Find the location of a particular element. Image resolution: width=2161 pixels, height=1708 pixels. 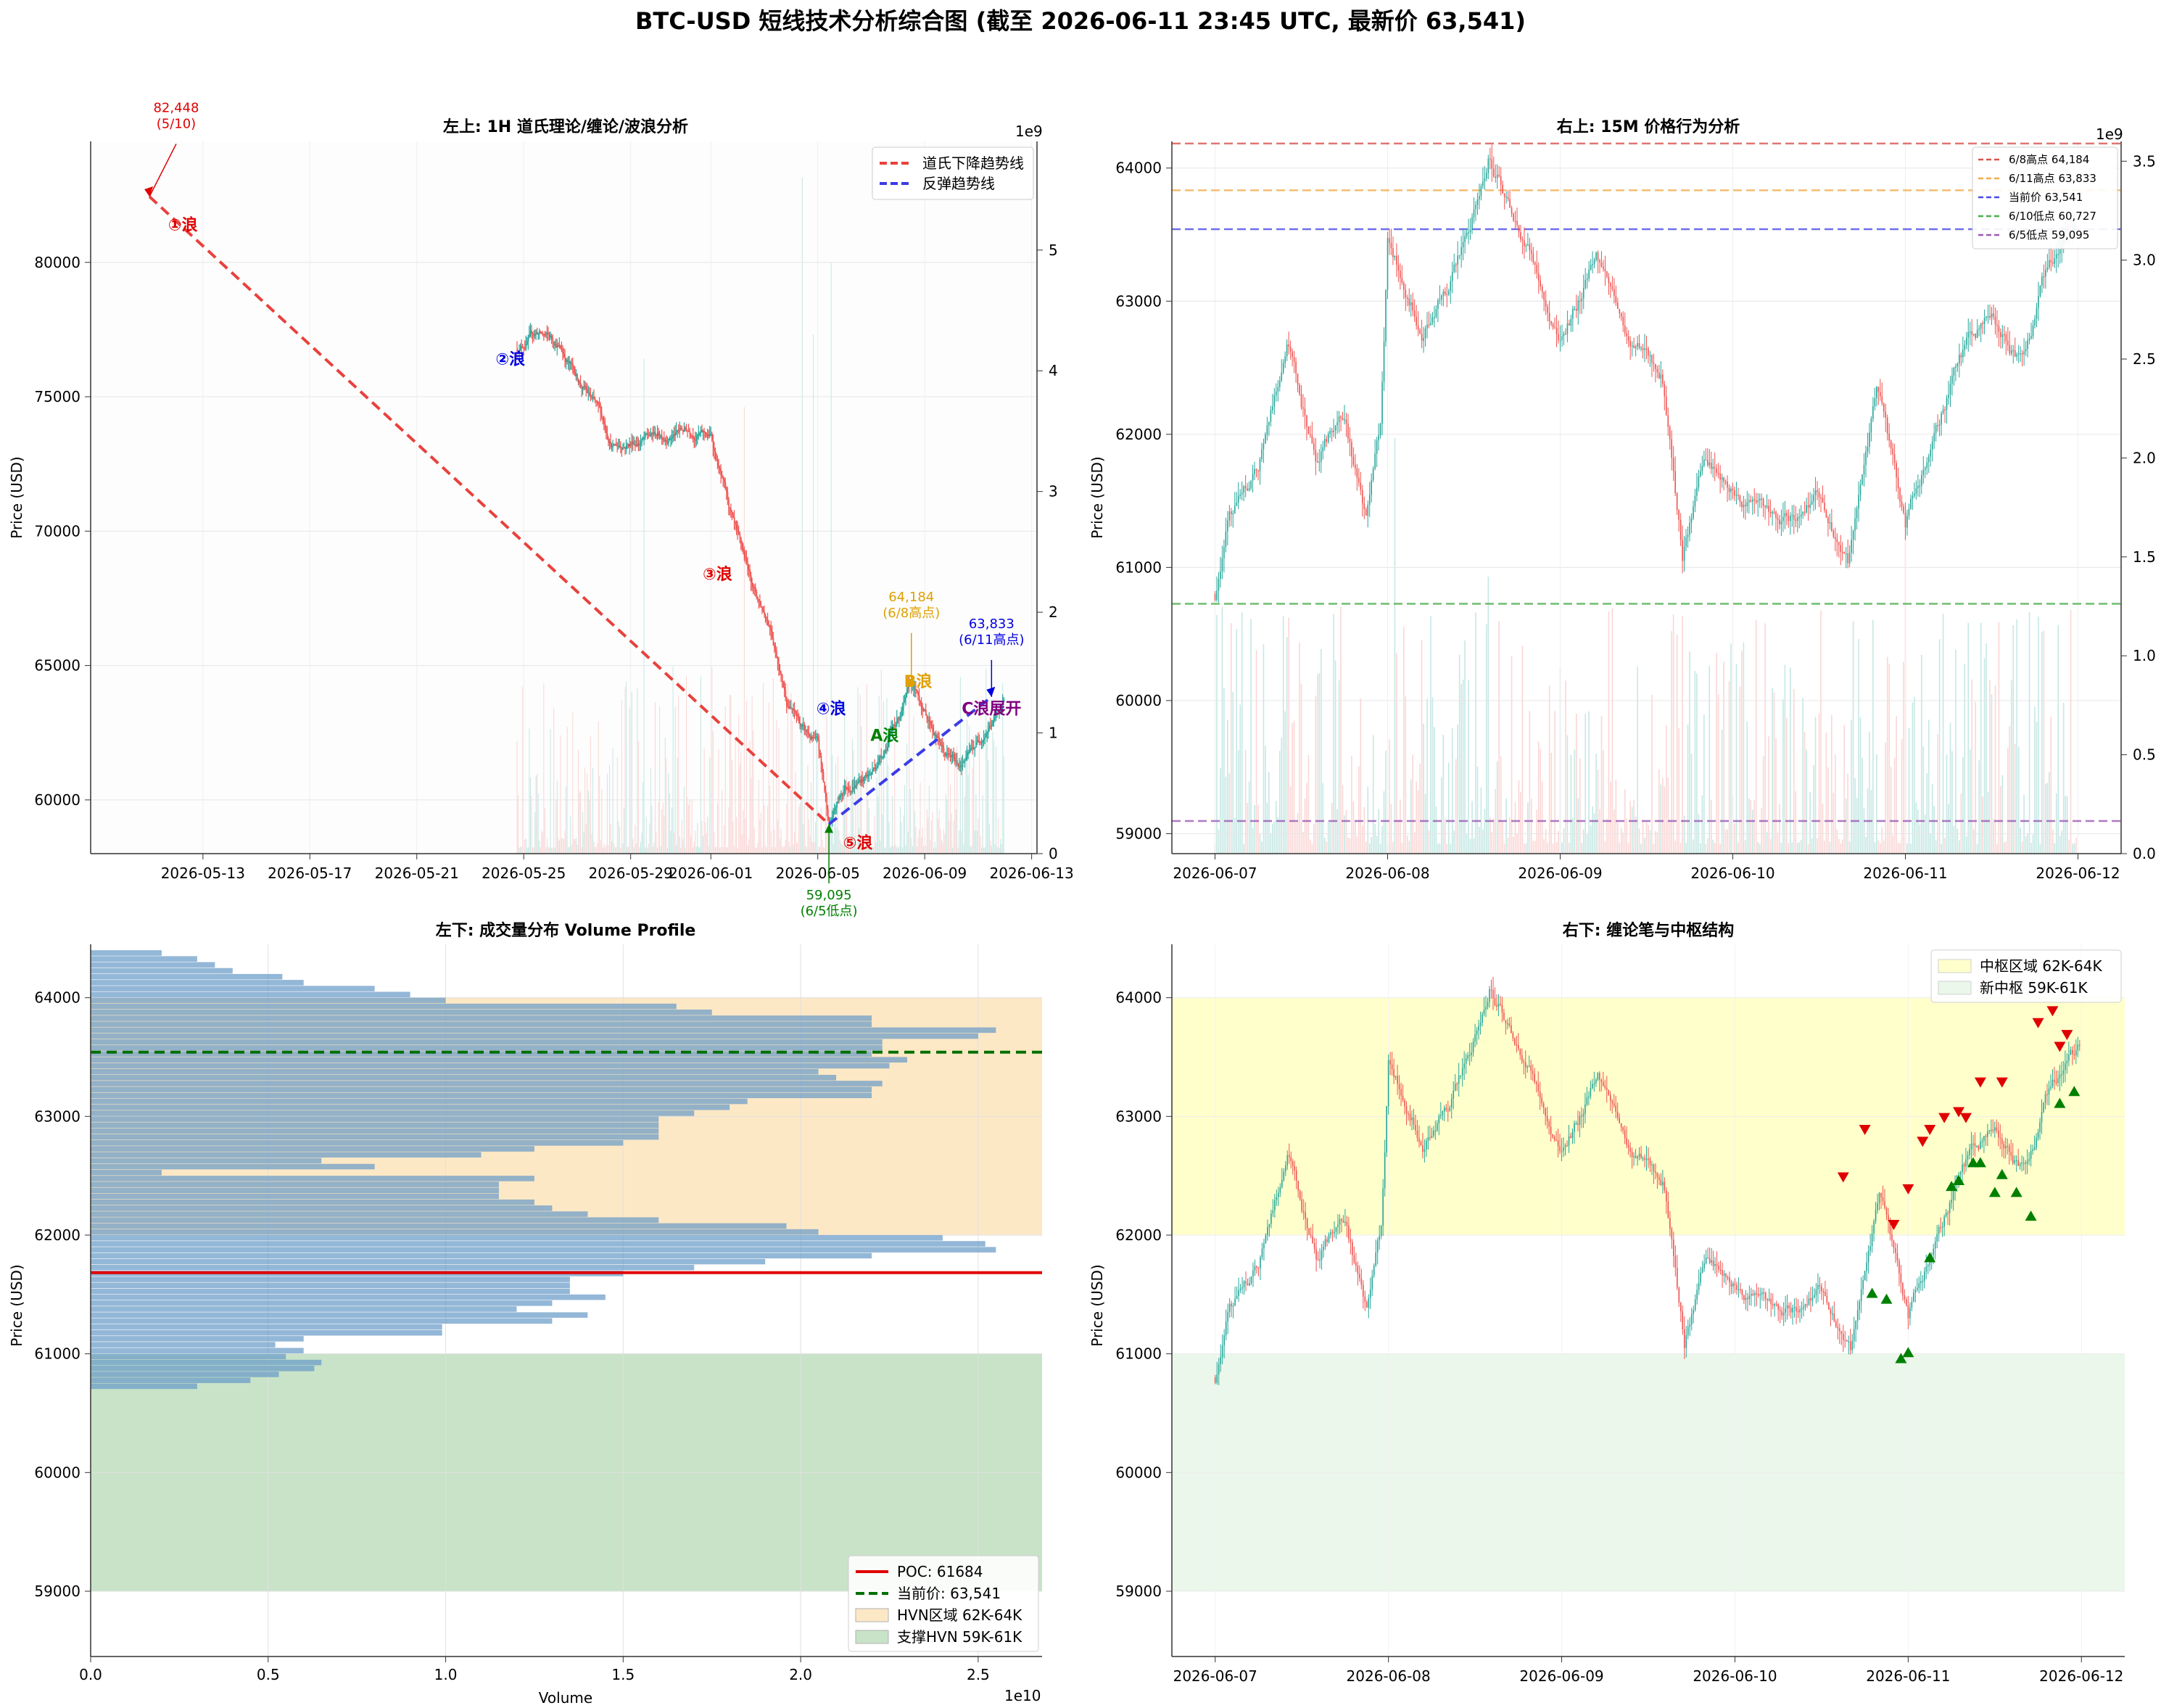

bl-volume-bin is located at coordinates (339, 1214).